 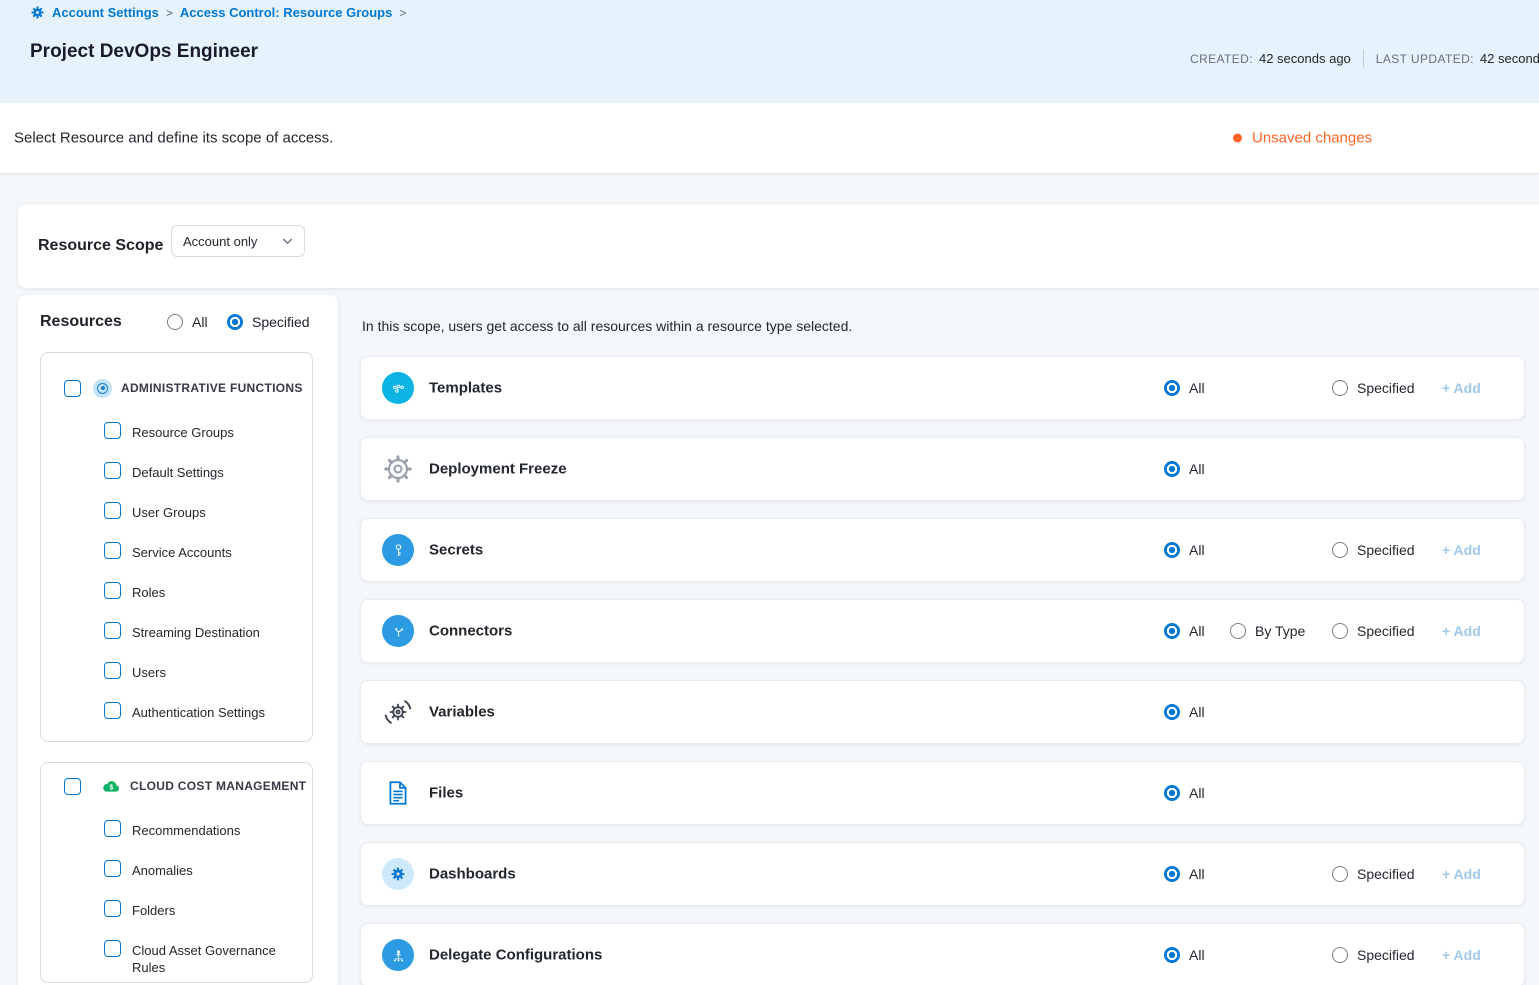 What do you see at coordinates (1312, 138) in the screenshot?
I see `unsaved-label: Unsaved changes` at bounding box center [1312, 138].